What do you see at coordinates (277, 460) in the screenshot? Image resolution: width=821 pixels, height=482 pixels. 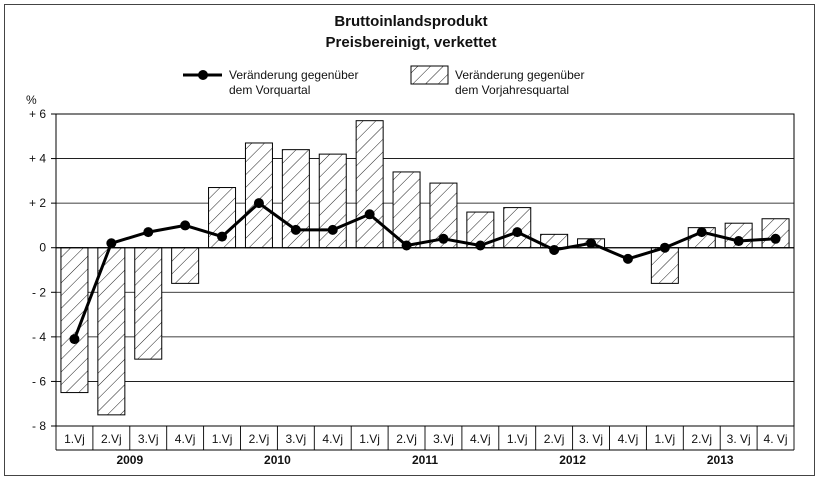 I see `year-label: 2010` at bounding box center [277, 460].